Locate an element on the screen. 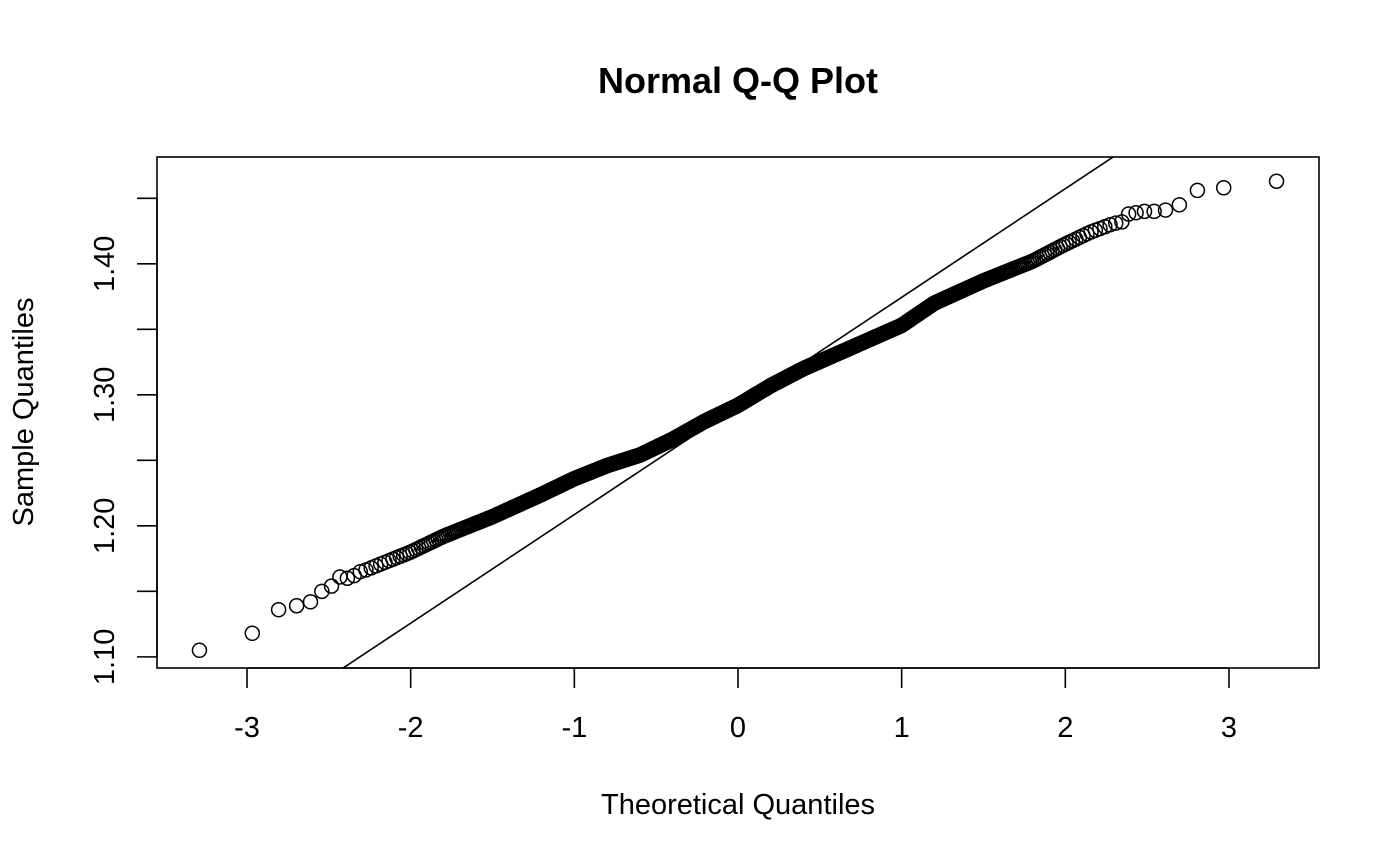 The width and height of the screenshot is (1400, 865). chart-title: Normal Q-Q Plot is located at coordinates (738, 80).